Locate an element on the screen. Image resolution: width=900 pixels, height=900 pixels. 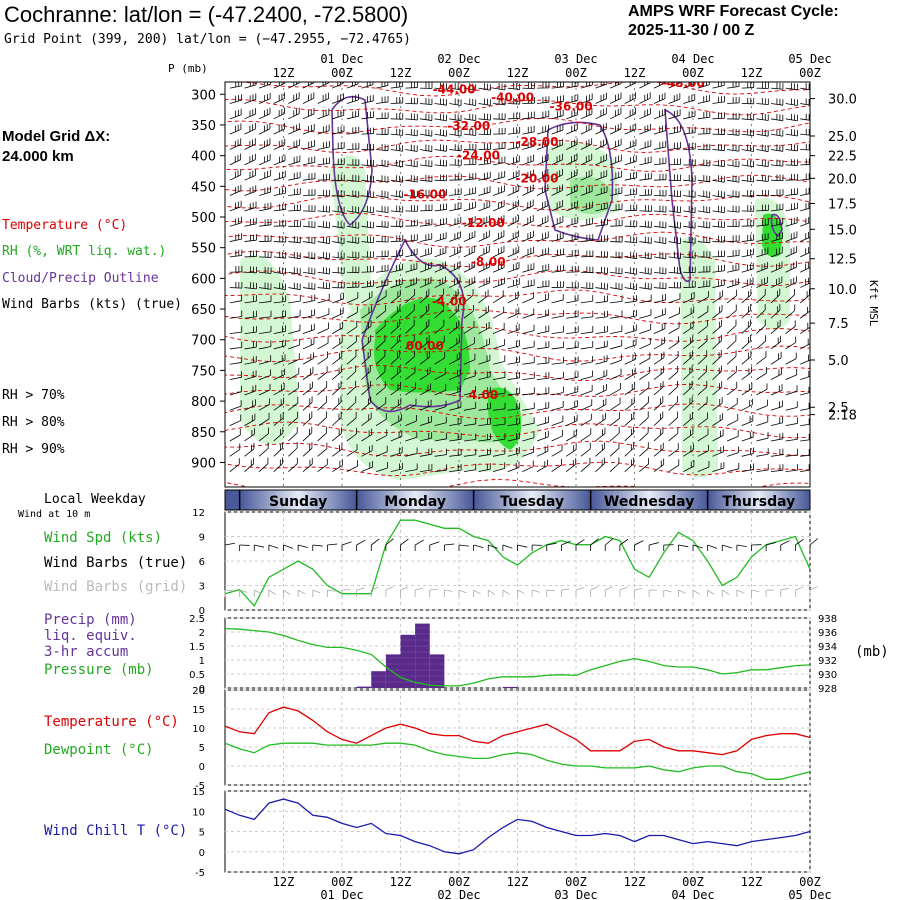
legend-wind-barbs: Wind Barbs (kts) (true) is located at coordinates (92, 304).